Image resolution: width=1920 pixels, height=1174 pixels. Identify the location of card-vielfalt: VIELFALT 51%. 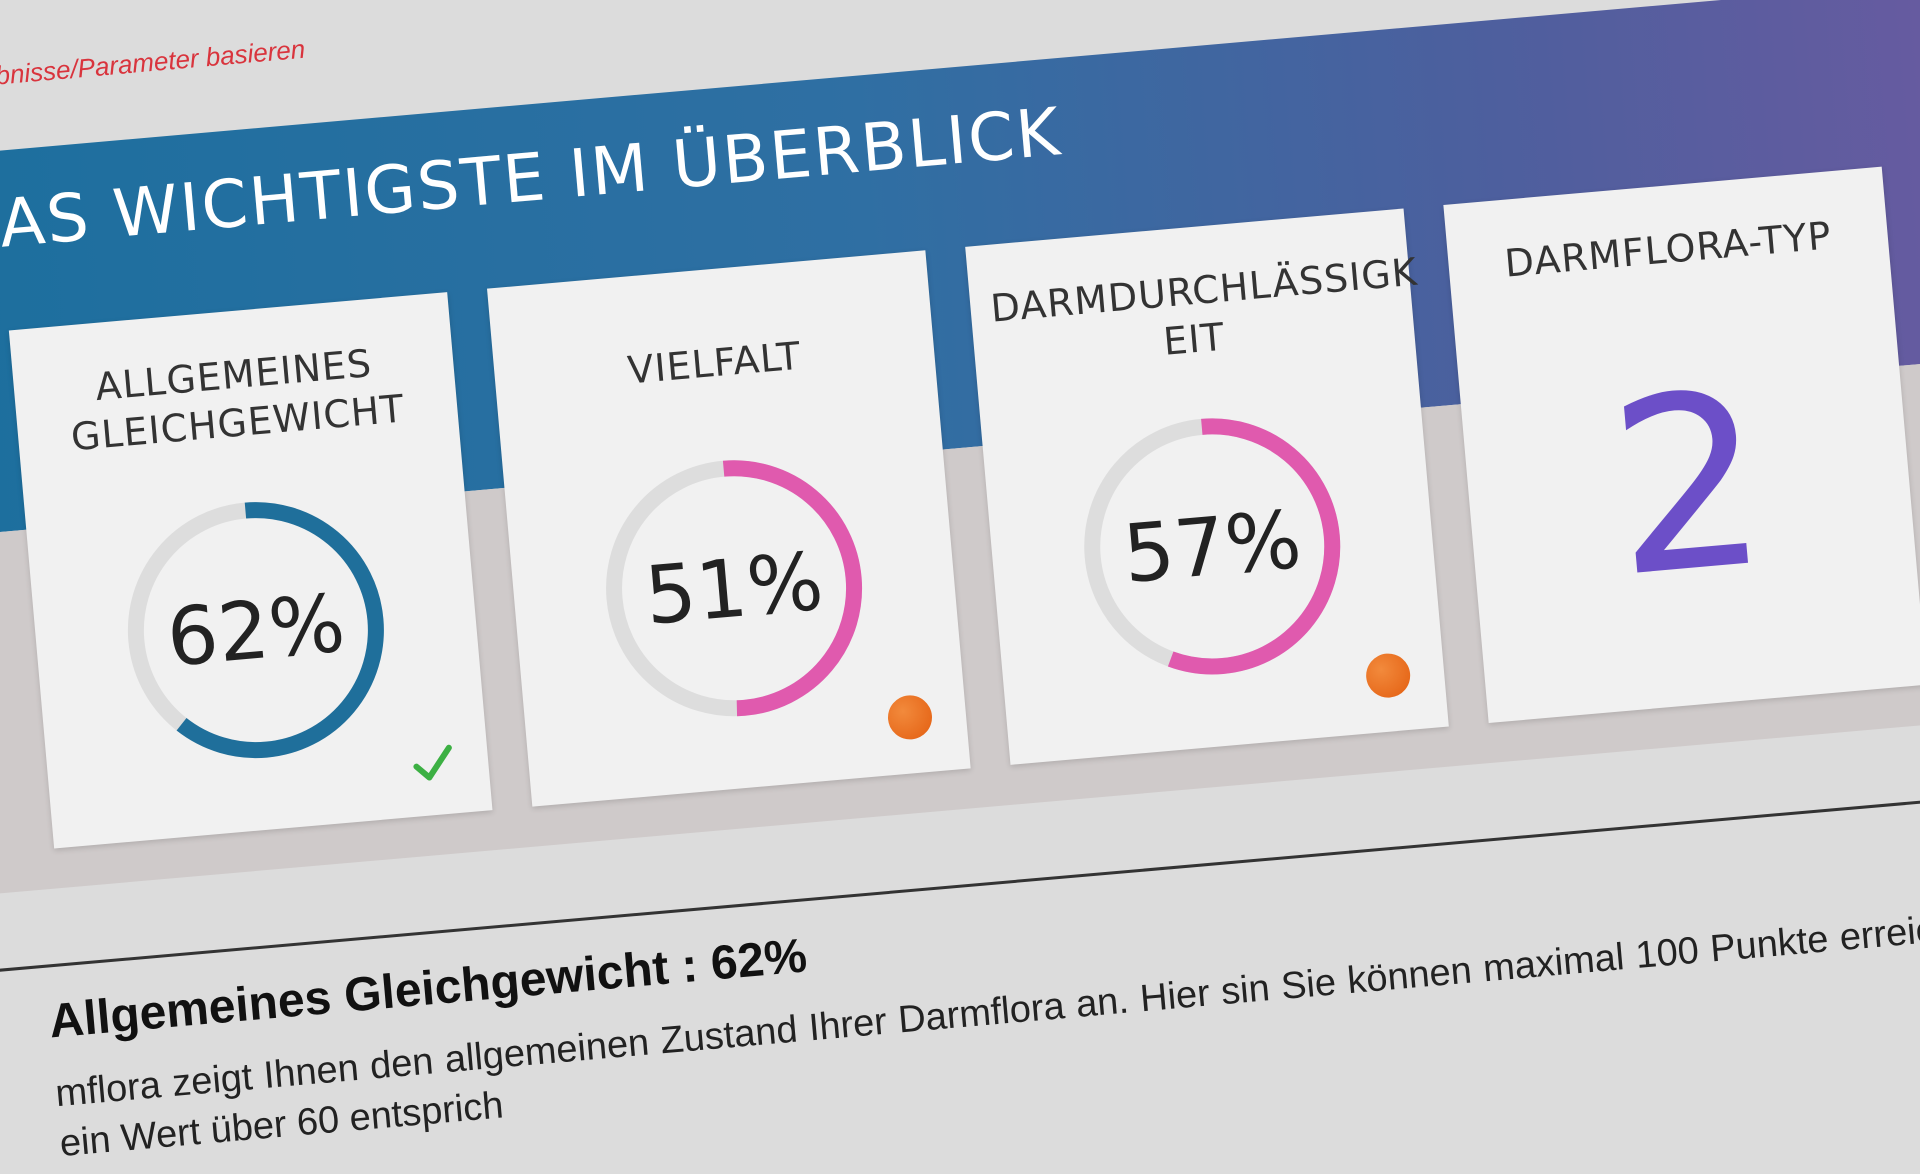
(729, 528).